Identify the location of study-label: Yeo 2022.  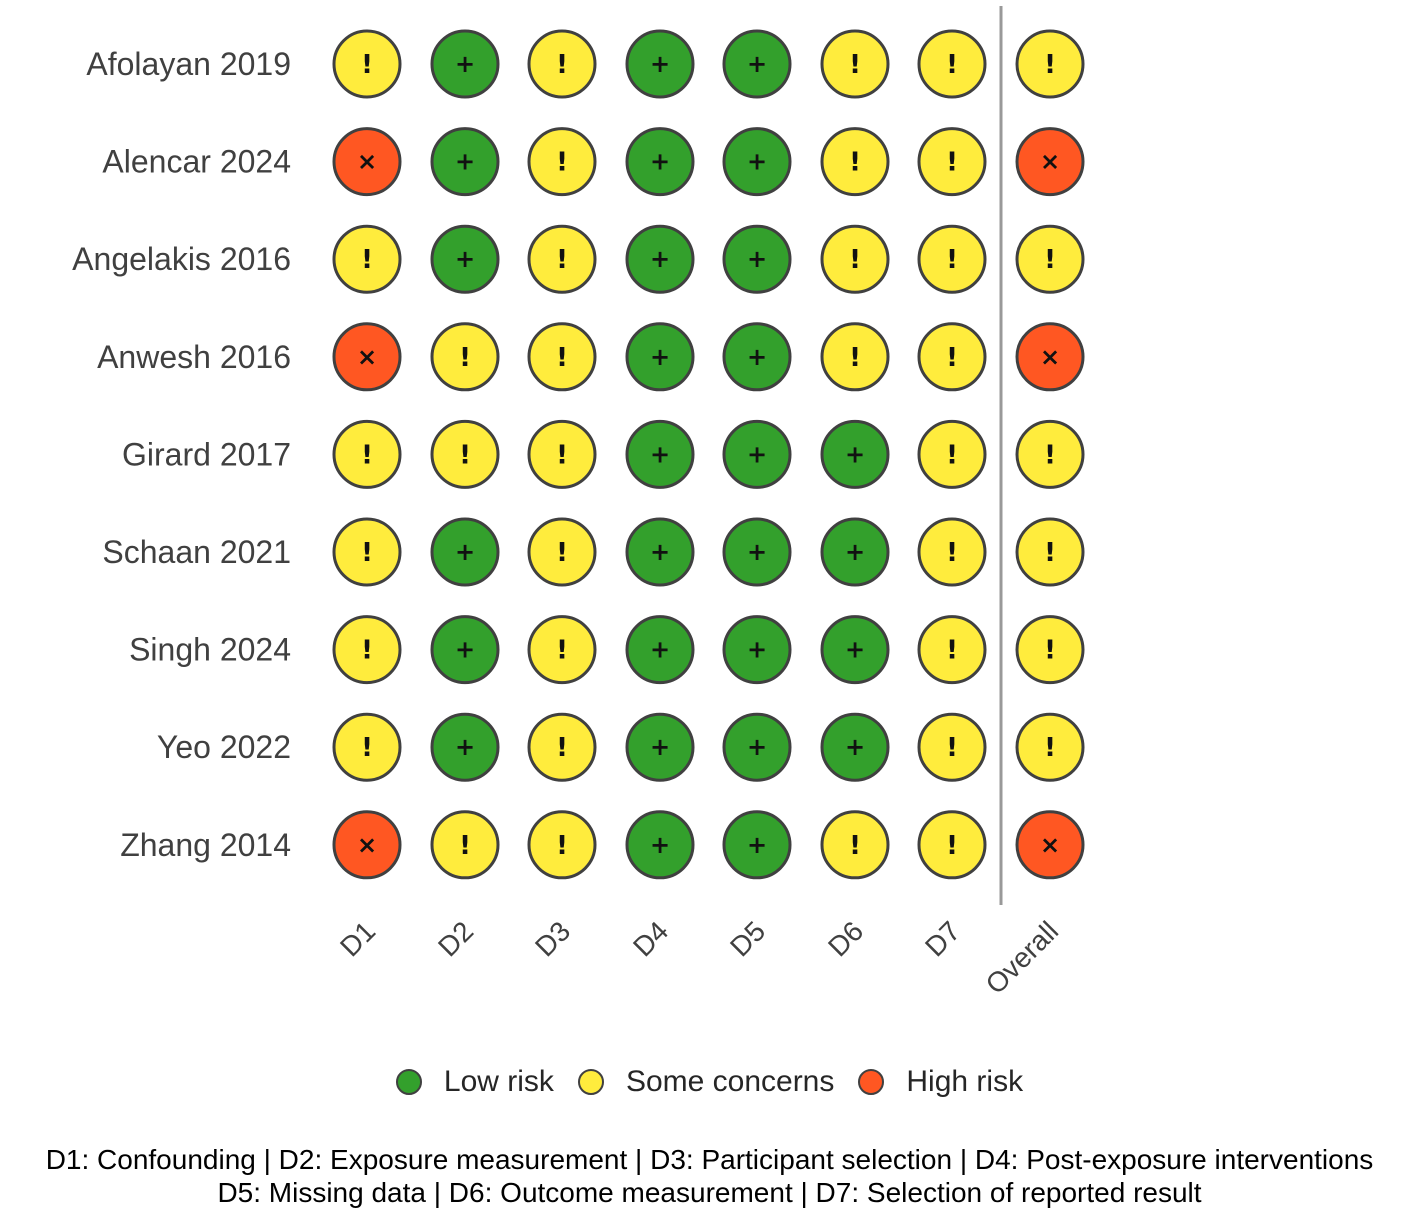
(224, 747).